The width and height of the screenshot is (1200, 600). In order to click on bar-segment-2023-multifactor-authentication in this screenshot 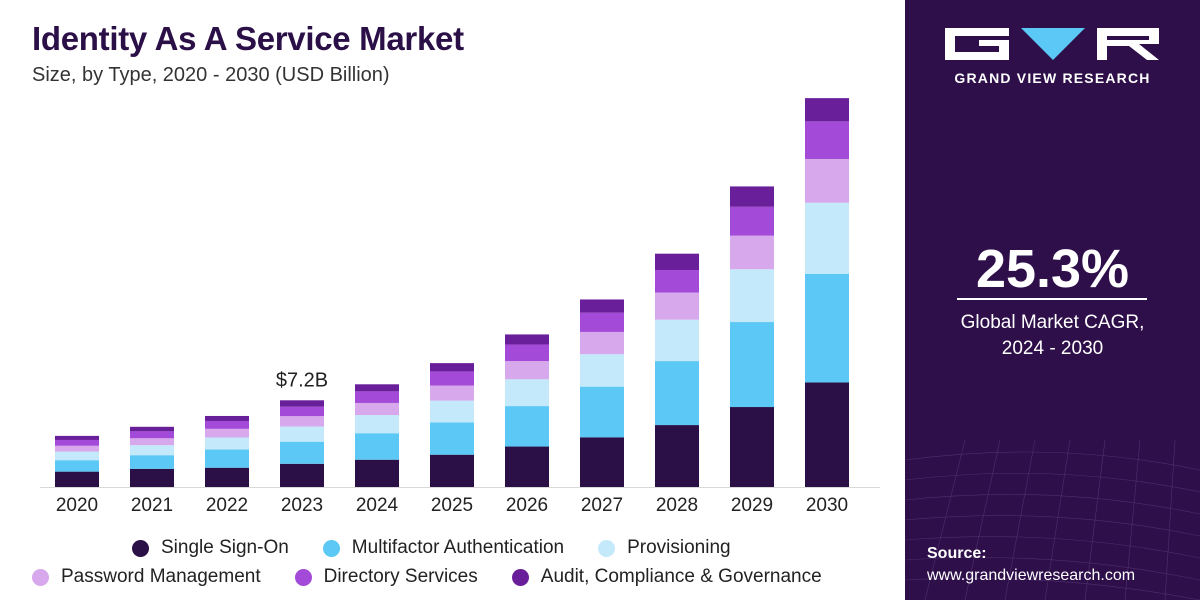, I will do `click(302, 452)`.